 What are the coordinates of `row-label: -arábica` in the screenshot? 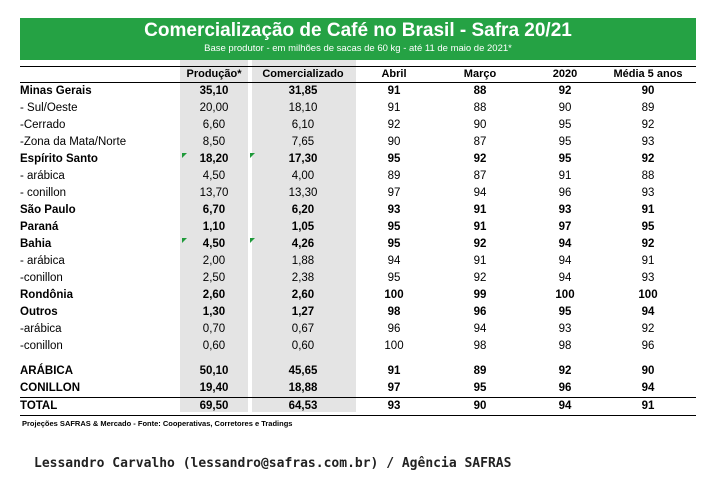 It's located at (41, 329).